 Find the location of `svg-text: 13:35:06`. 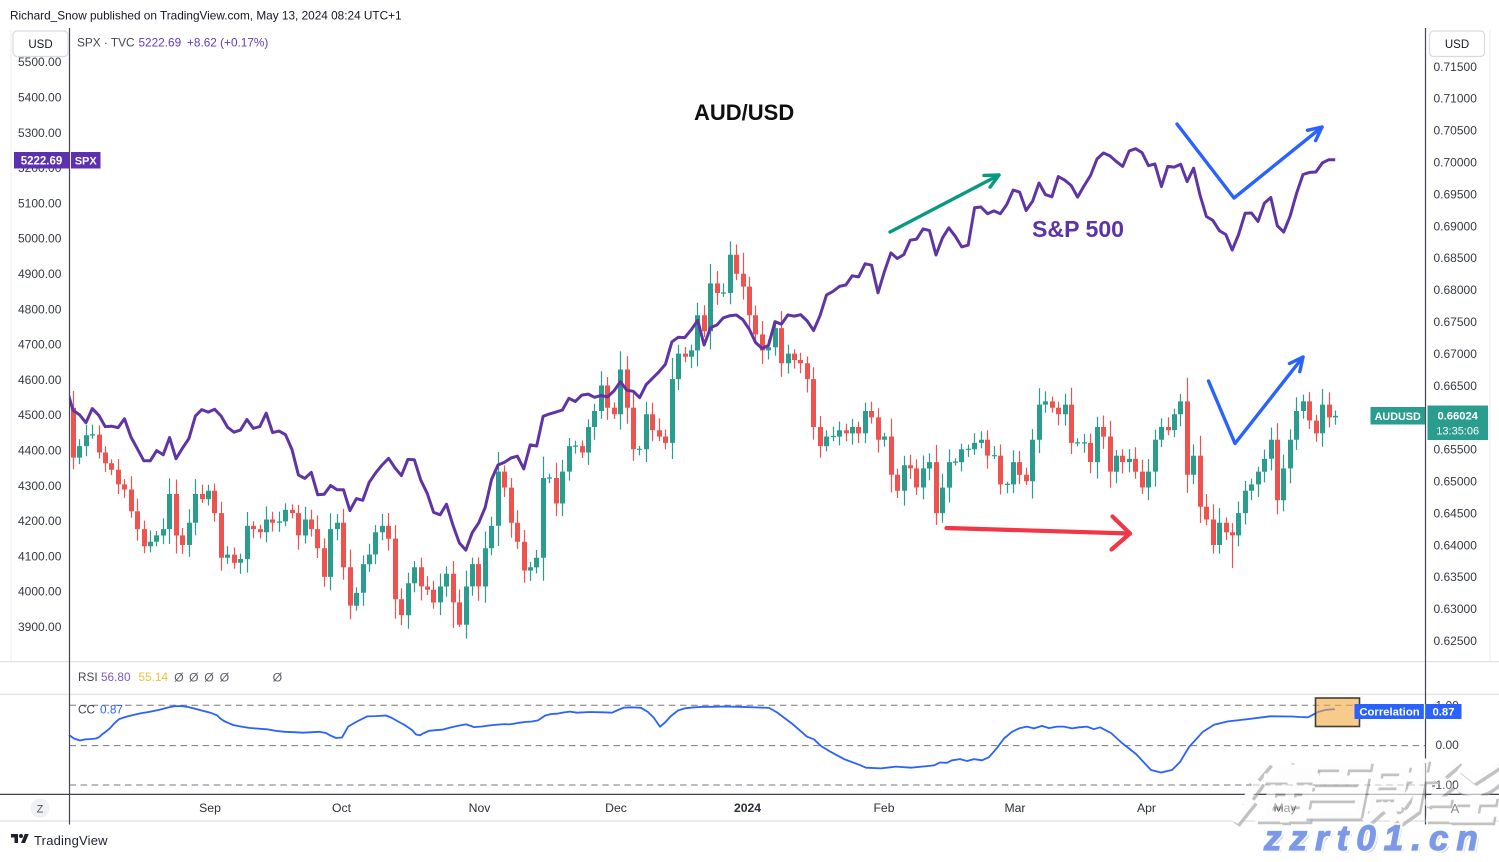

svg-text: 13:35:06 is located at coordinates (1457, 432).